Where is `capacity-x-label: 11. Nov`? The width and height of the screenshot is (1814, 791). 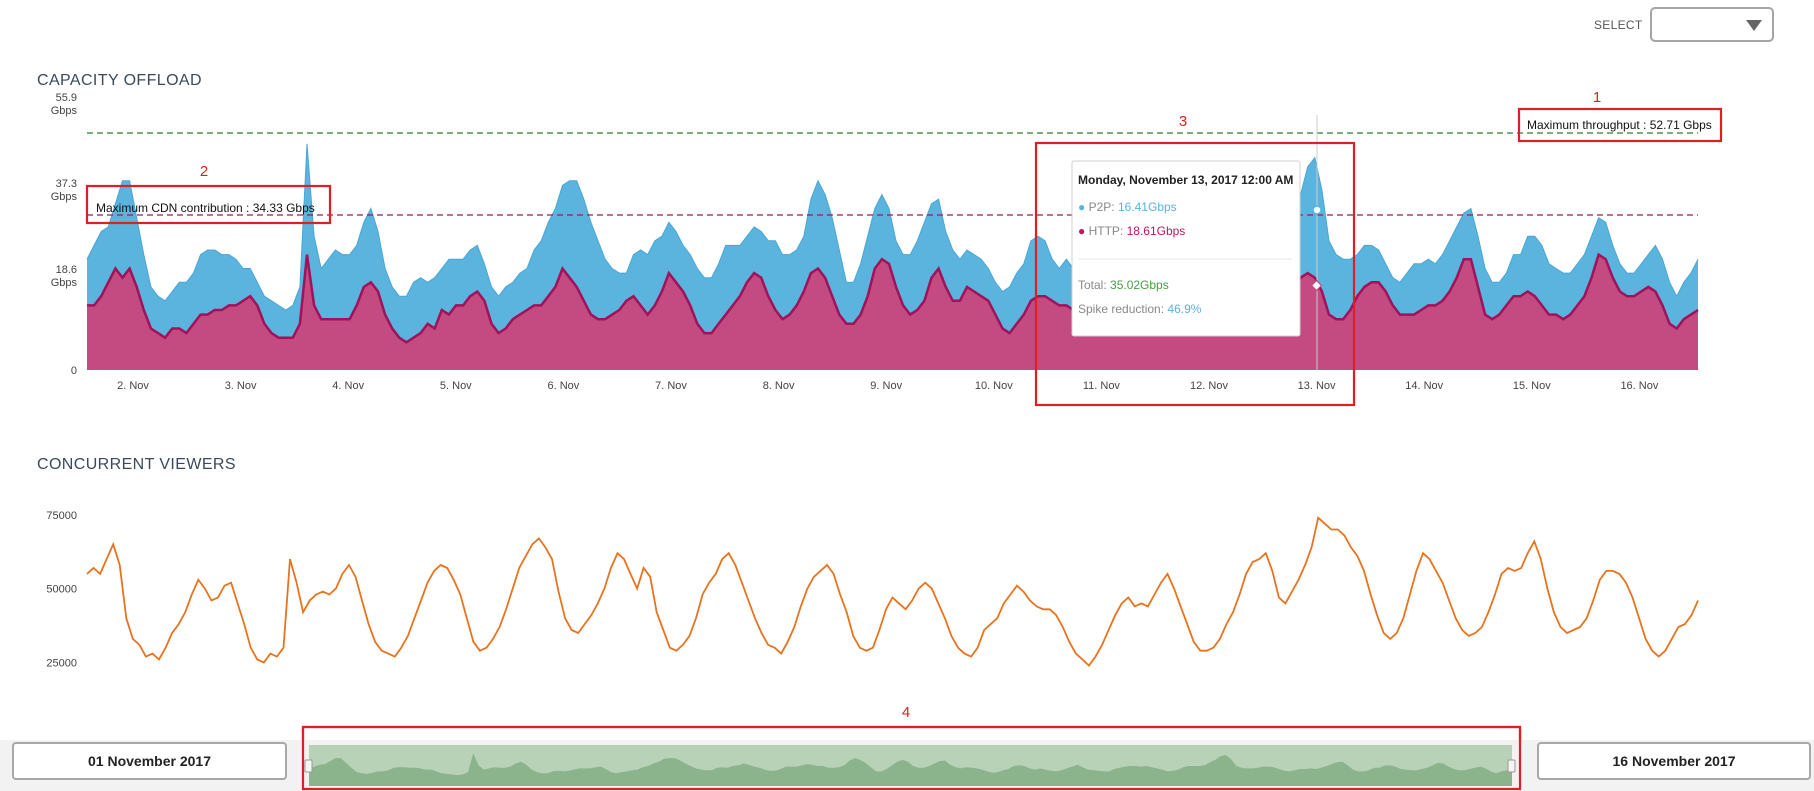 capacity-x-label: 11. Nov is located at coordinates (1102, 386).